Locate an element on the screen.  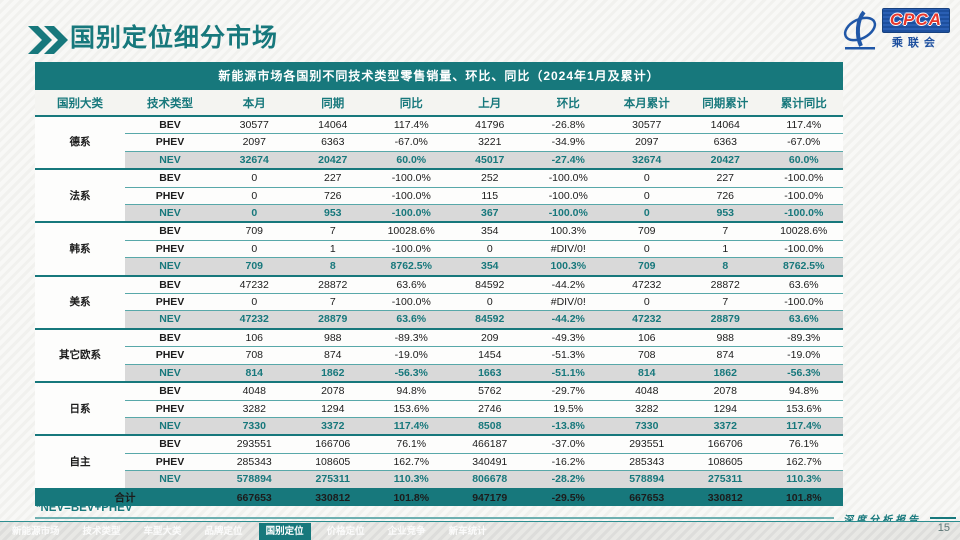
value-cell: 1 is located at coordinates (725, 249).